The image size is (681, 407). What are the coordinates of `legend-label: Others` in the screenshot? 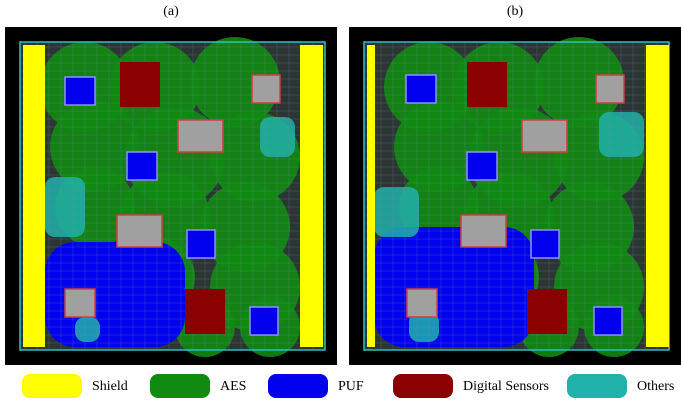 It's located at (655, 386).